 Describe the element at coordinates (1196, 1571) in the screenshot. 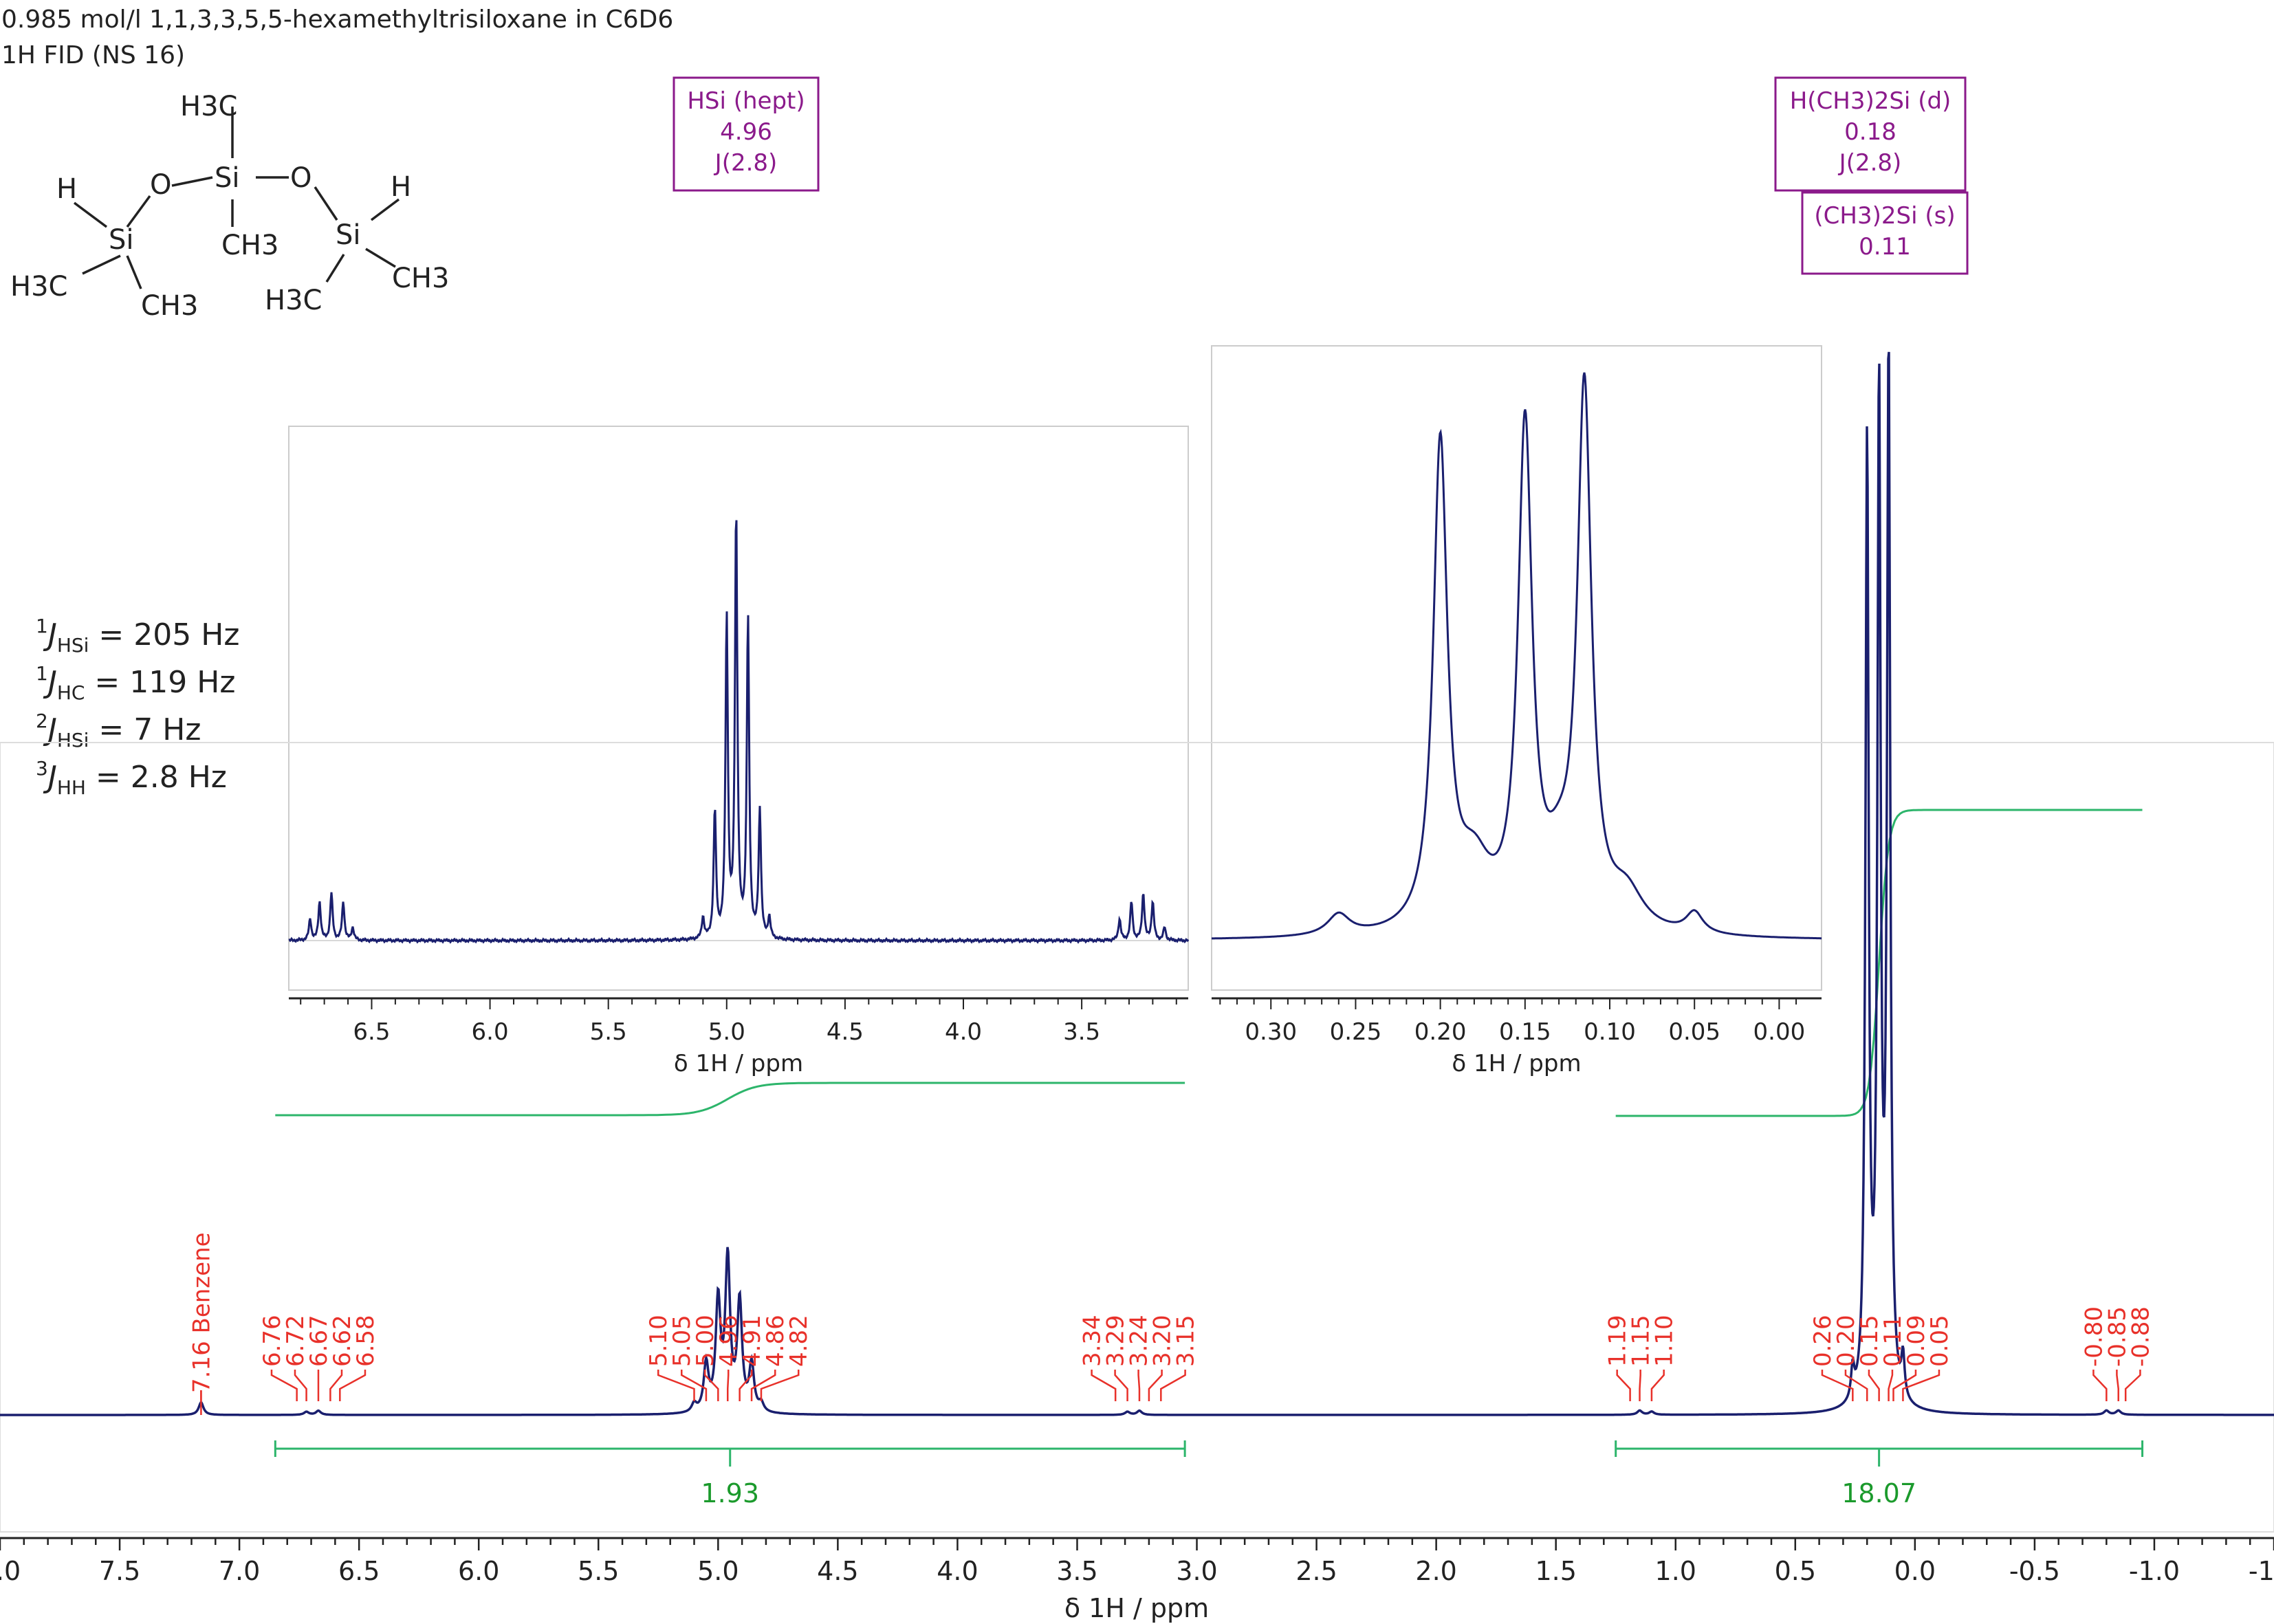

I see `x-tick-label: 3.0` at that location.